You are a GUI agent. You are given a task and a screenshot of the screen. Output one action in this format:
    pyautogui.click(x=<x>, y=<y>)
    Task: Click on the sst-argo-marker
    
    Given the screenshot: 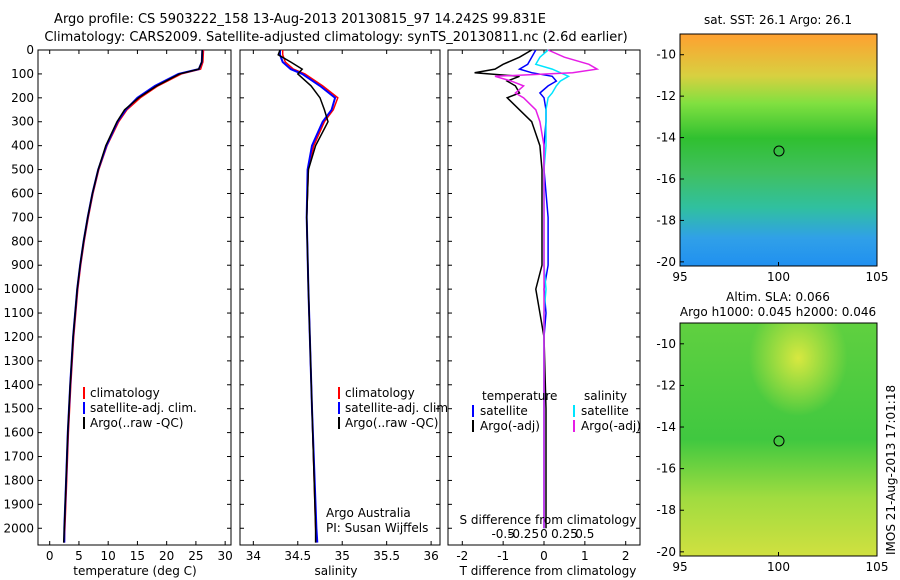 What is the action you would take?
    pyautogui.click(x=779, y=151)
    